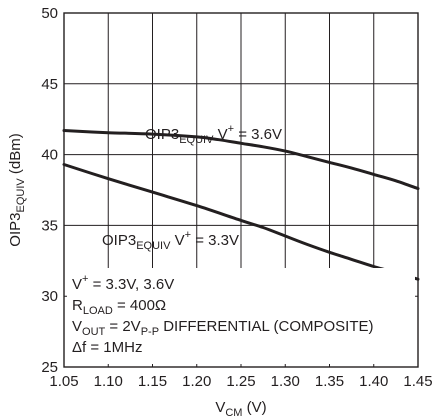  I want to click on x-tick-label: 1.20, so click(196, 381).